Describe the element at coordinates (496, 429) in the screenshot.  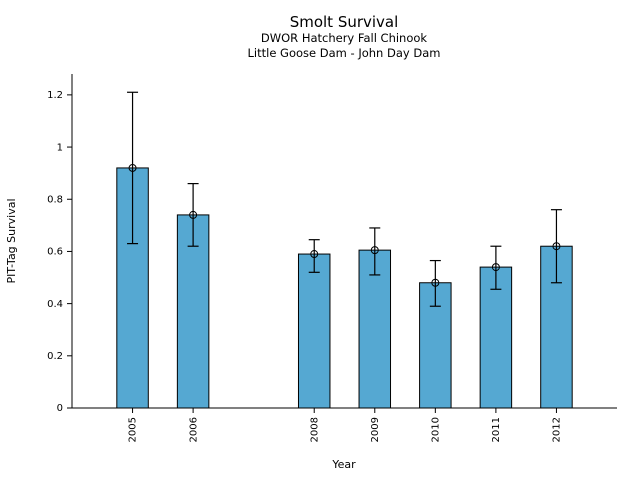
I see `x-tick-label: 2011` at that location.